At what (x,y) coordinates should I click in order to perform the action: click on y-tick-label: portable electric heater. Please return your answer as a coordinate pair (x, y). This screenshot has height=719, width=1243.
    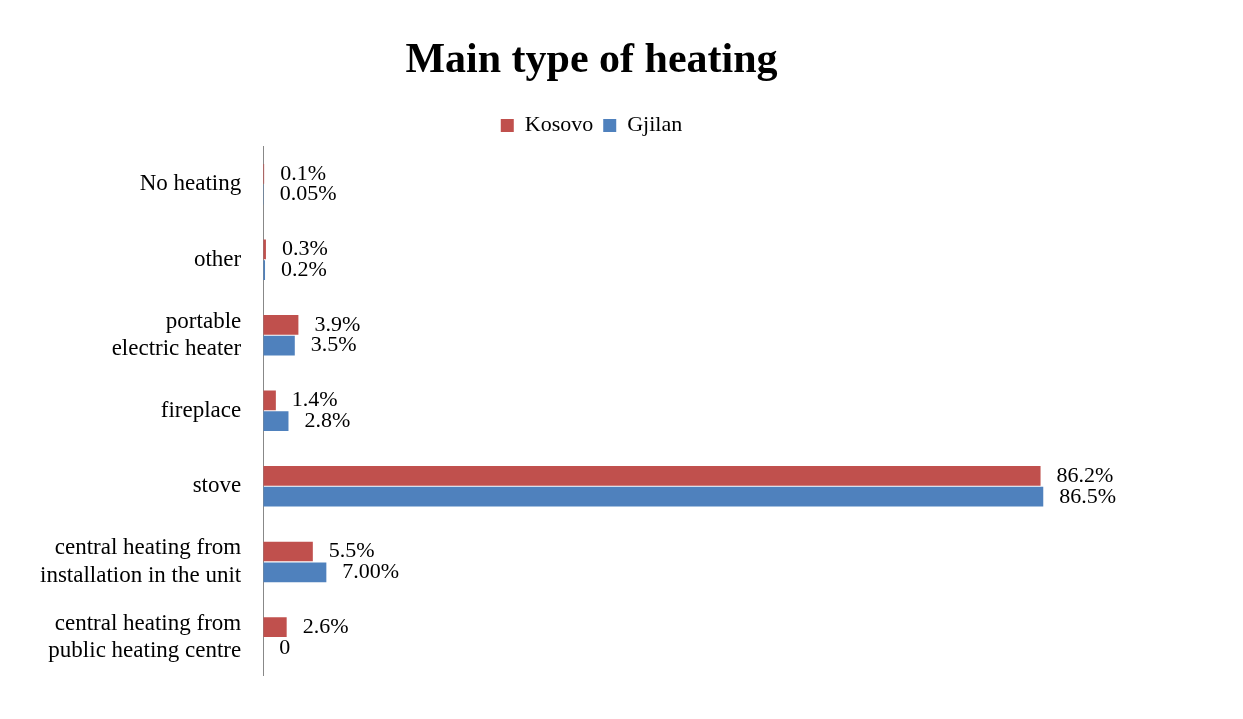
    Looking at the image, I should click on (176, 334).